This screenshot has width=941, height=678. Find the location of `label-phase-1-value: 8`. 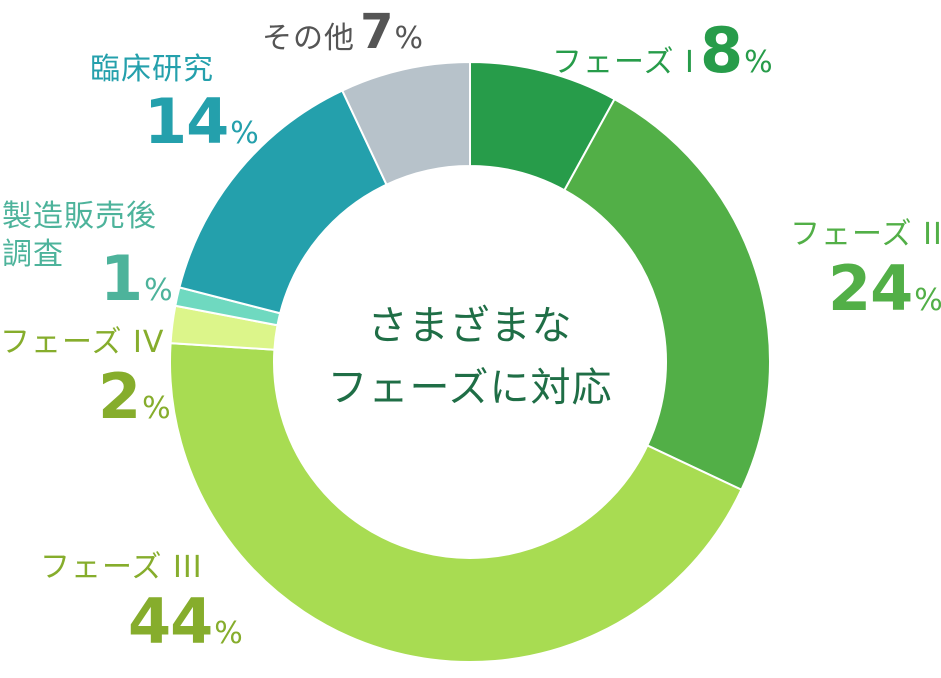

label-phase-1-value: 8 is located at coordinates (721, 50).